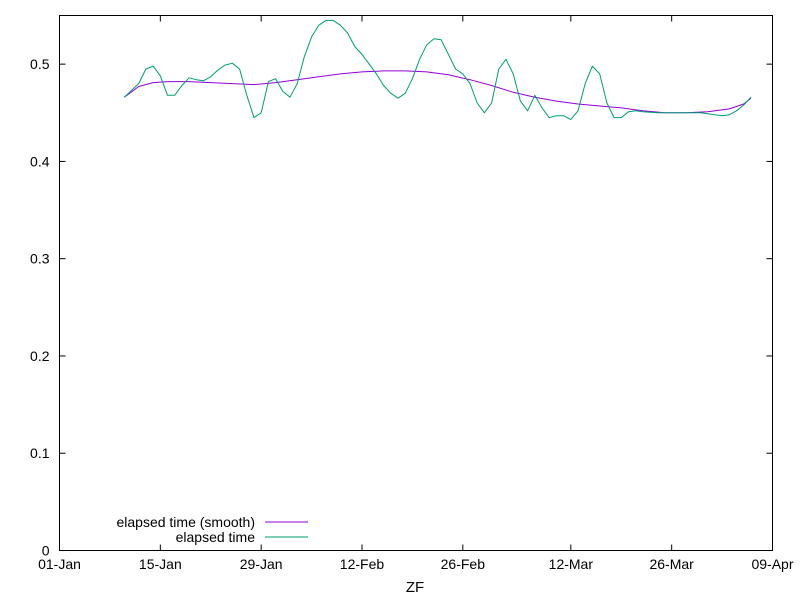 The width and height of the screenshot is (800, 600). I want to click on y-tick-label: 0, so click(46, 551).